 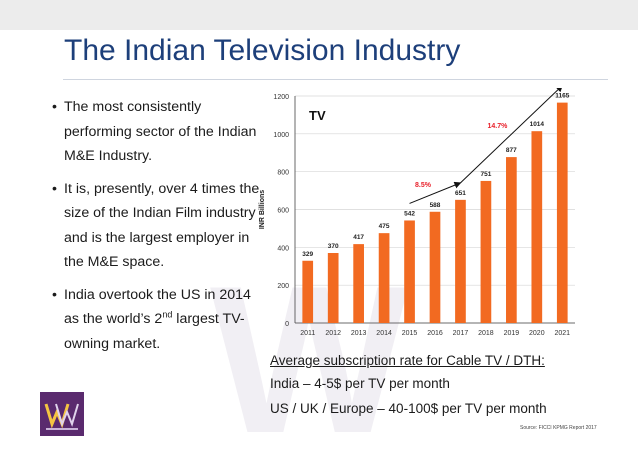 What do you see at coordinates (287, 324) in the screenshot?
I see `y-tick-label: 0` at bounding box center [287, 324].